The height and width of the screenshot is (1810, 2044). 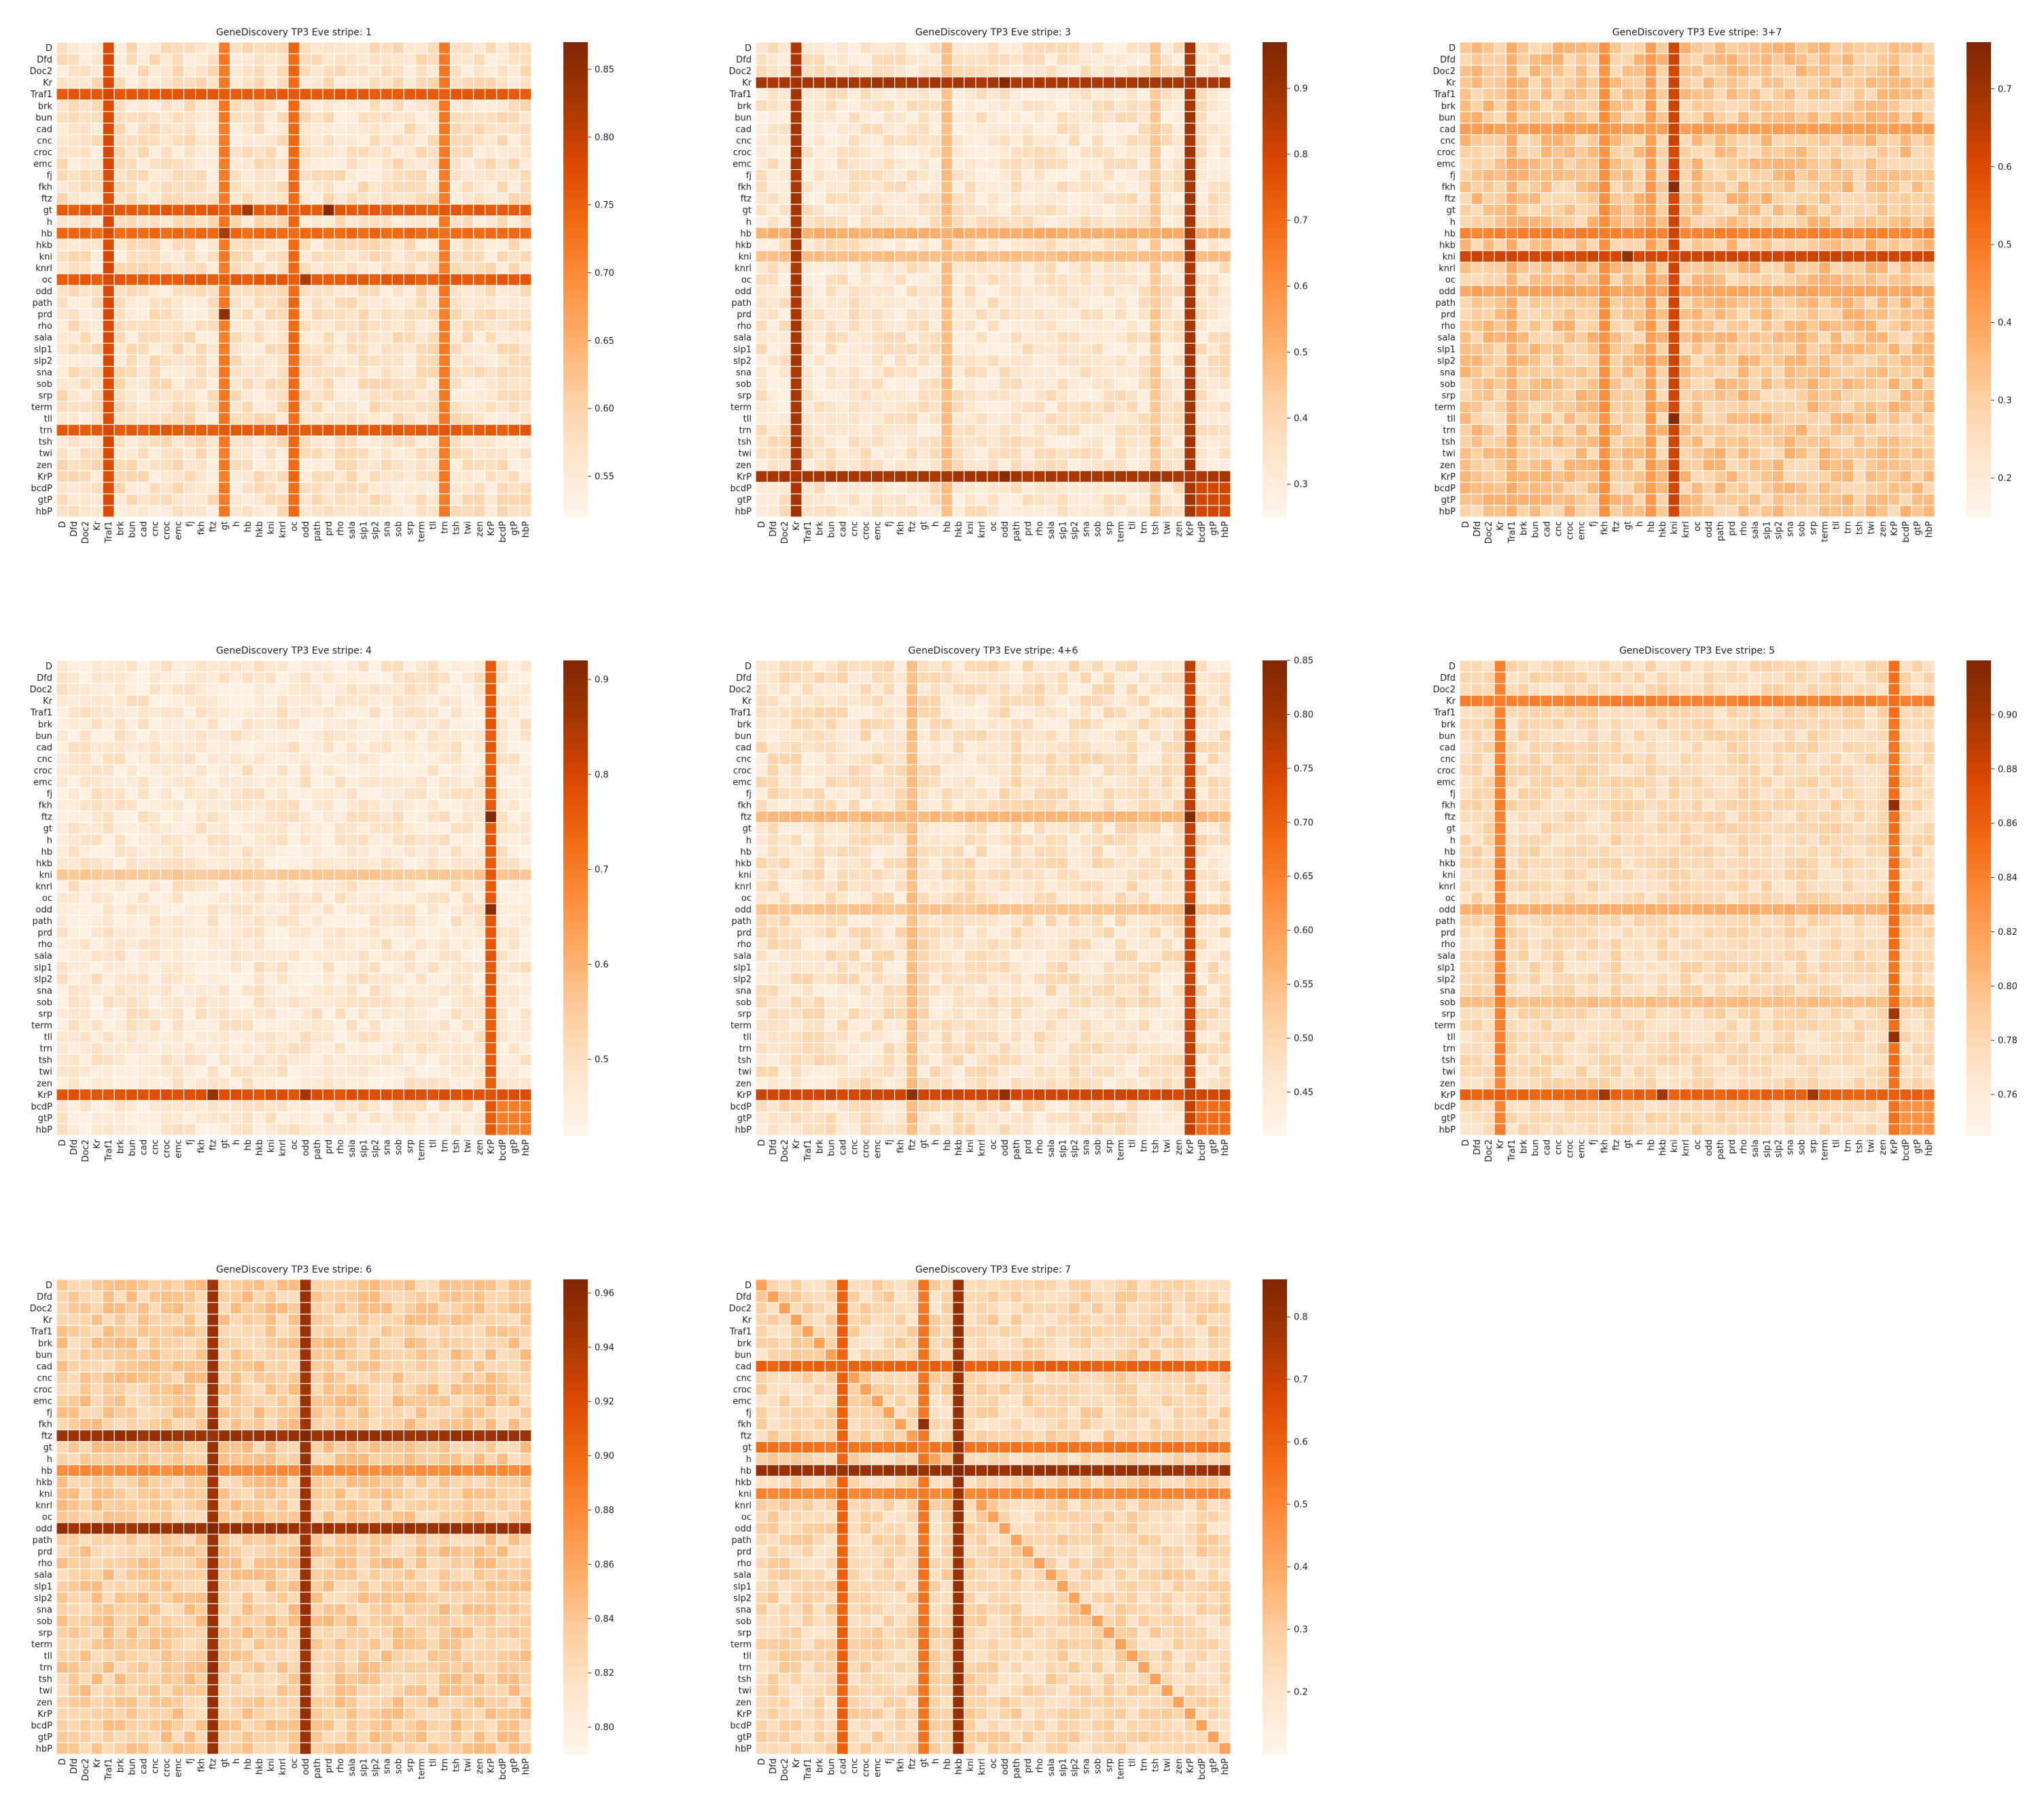 What do you see at coordinates (785, 532) in the screenshot?
I see `col-tick-label: Doc2` at bounding box center [785, 532].